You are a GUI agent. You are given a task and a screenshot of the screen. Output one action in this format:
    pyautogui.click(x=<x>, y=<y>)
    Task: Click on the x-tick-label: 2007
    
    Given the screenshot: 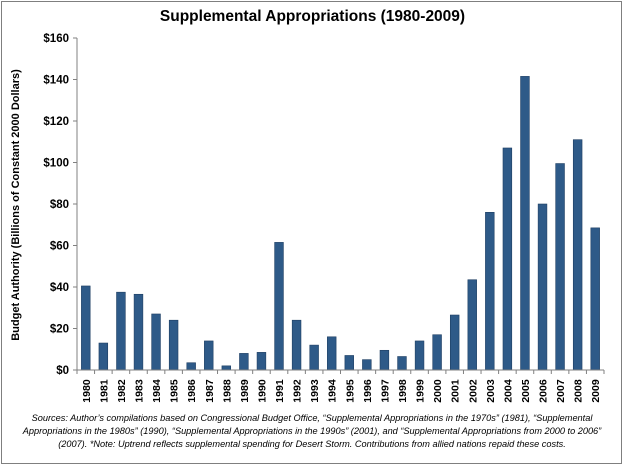 What is the action you would take?
    pyautogui.click(x=561, y=391)
    